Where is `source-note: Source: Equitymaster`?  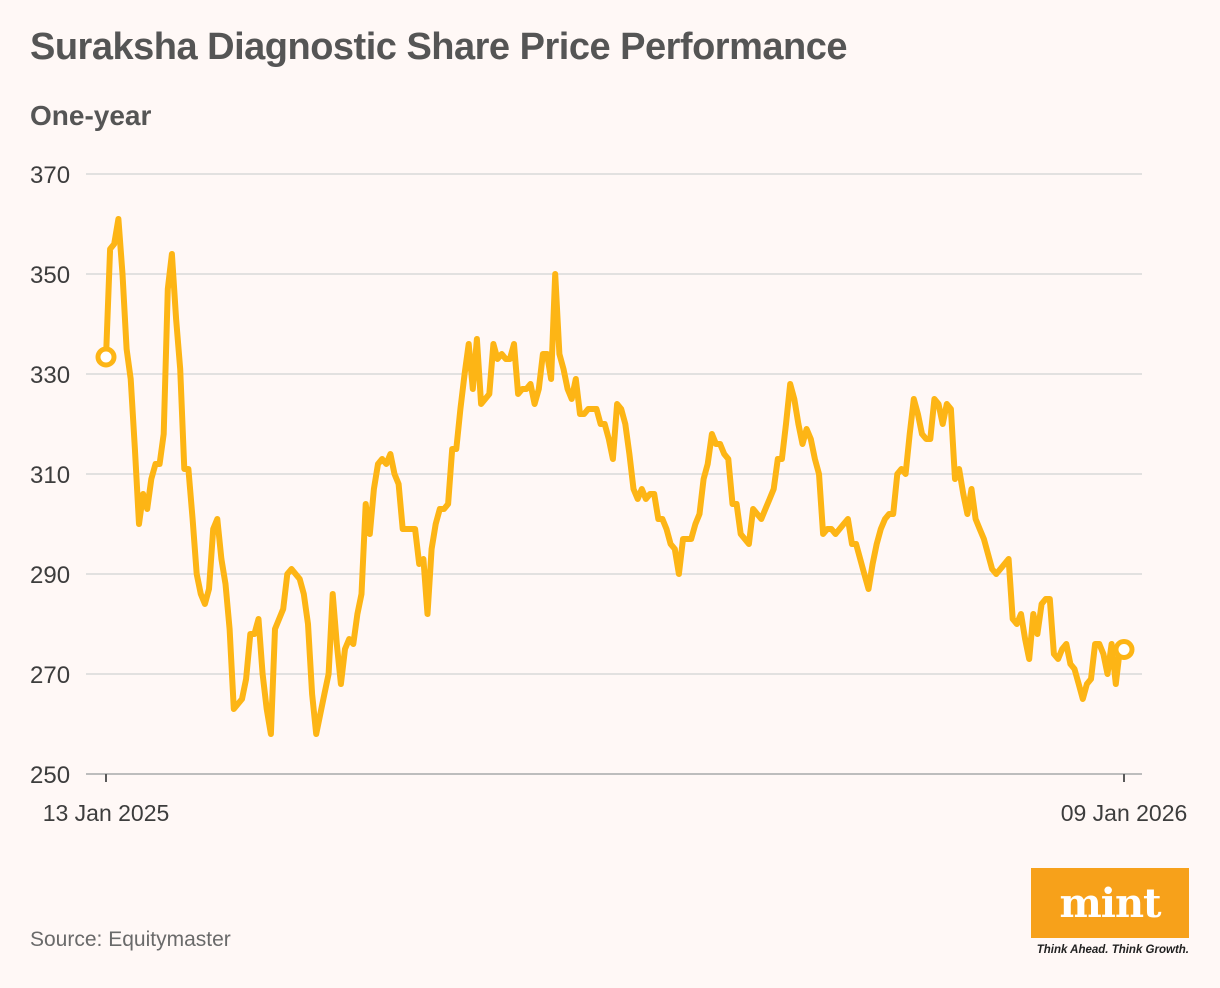 source-note: Source: Equitymaster is located at coordinates (130, 939).